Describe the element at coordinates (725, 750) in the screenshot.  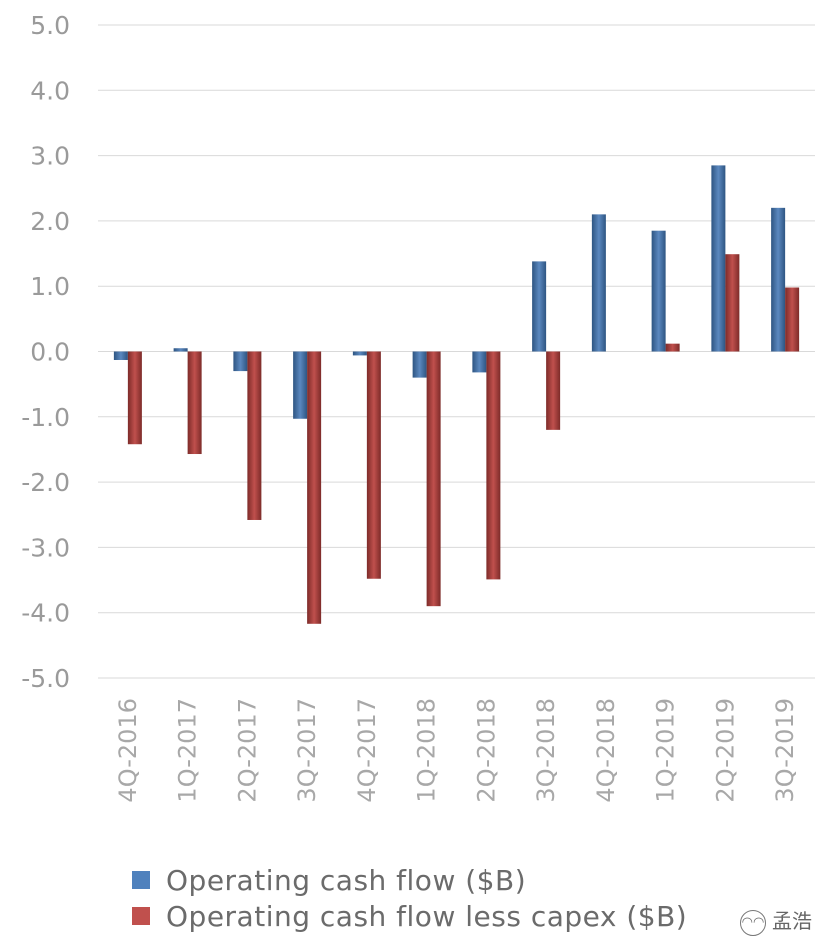
I see `x-tick-label: 2Q-2019` at that location.